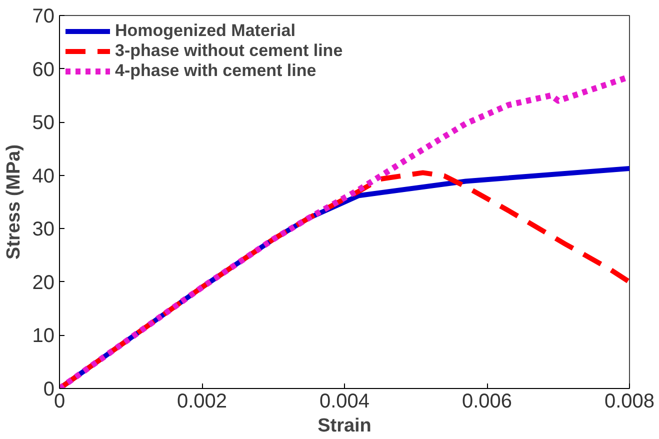 The height and width of the screenshot is (439, 659). I want to click on x-tick-label: 0.002, so click(202, 401).